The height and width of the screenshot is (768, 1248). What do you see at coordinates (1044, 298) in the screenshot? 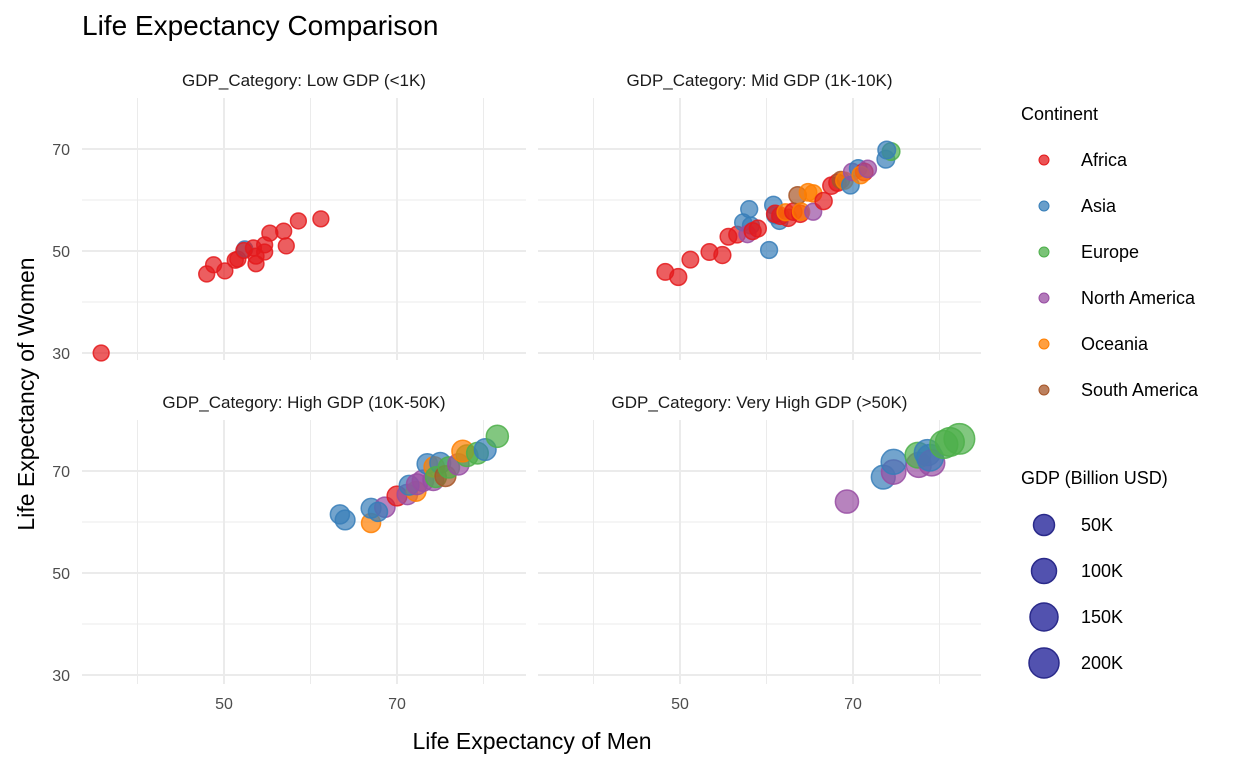
I see `legend-swatch-north-america` at bounding box center [1044, 298].